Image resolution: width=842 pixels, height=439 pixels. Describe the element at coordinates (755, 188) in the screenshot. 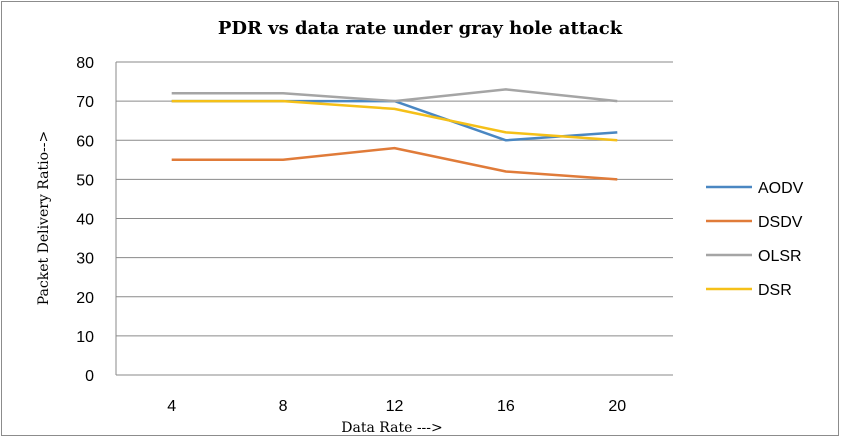

I see `legend-item-aodv: AODV` at that location.